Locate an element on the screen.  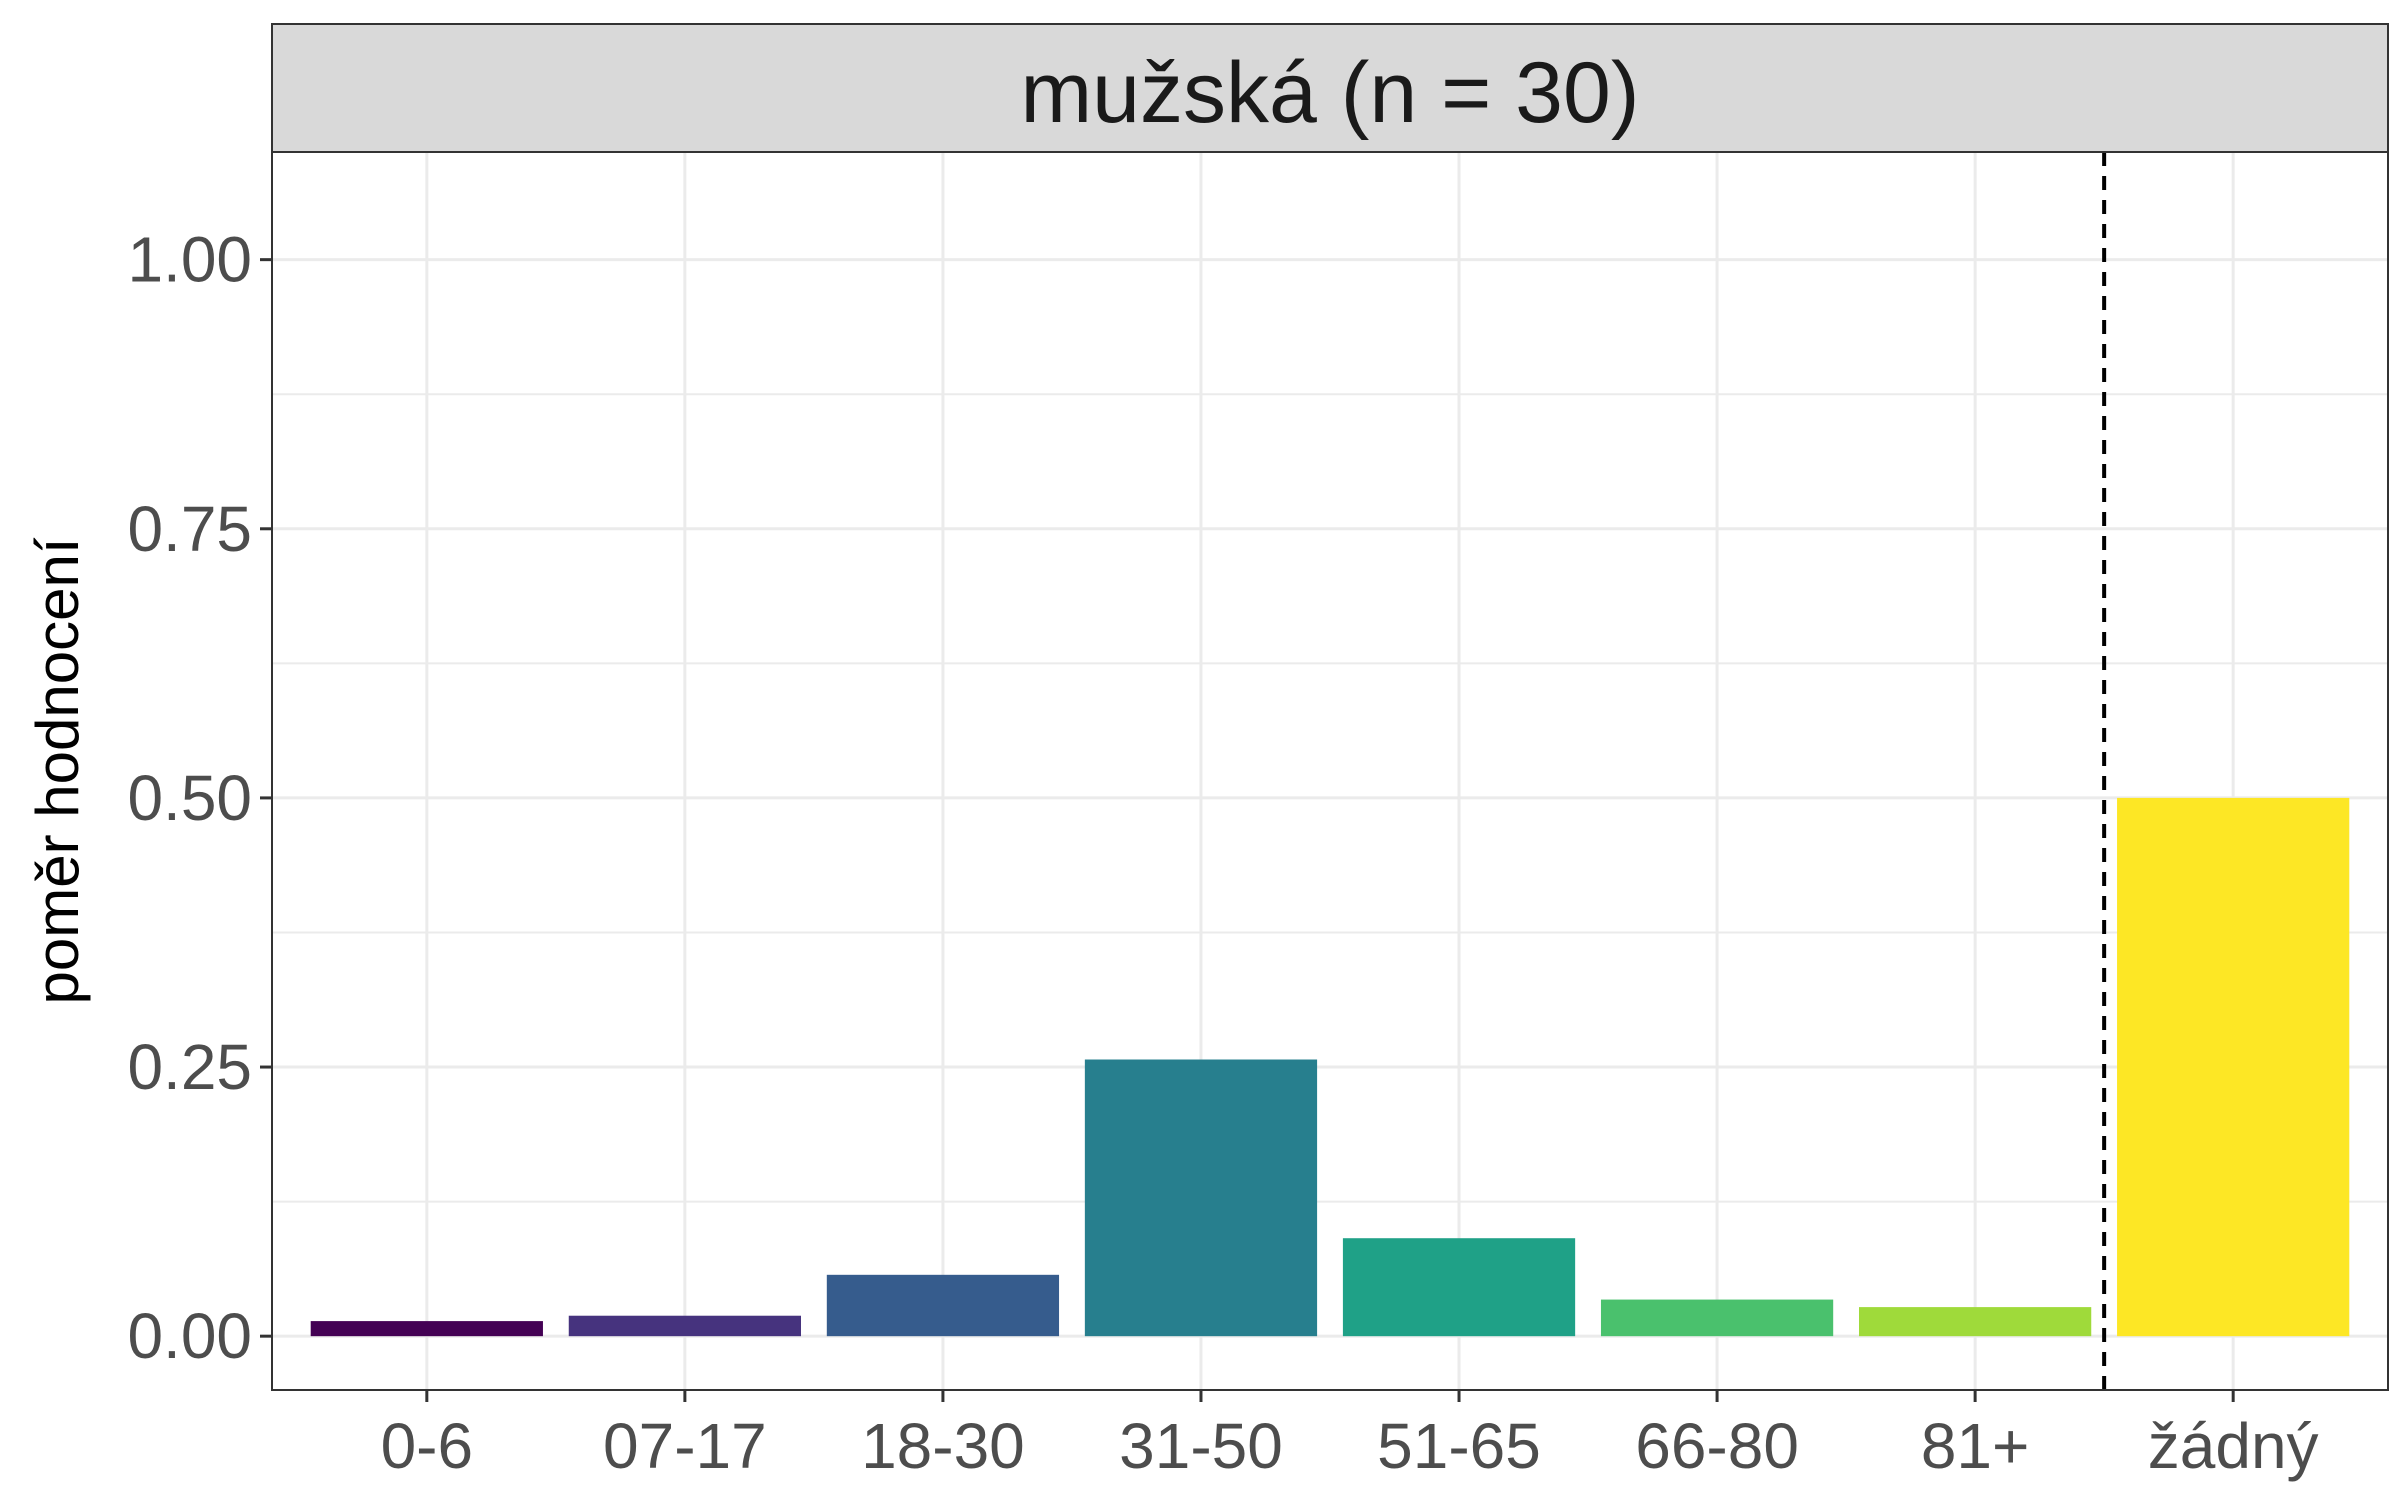
y-tick-label: 0.50 is located at coordinates (189, 798).